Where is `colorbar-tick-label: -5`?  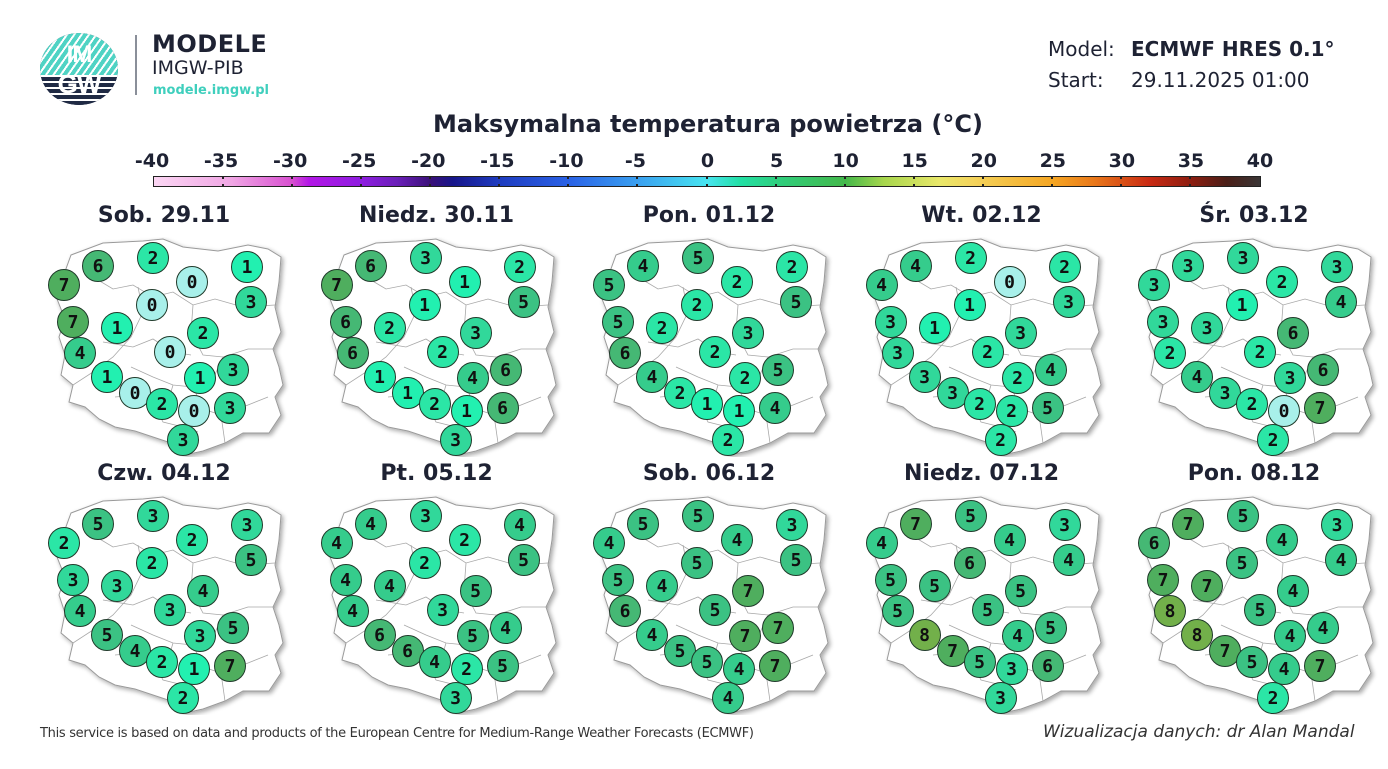
colorbar-tick-label: -5 is located at coordinates (635, 161).